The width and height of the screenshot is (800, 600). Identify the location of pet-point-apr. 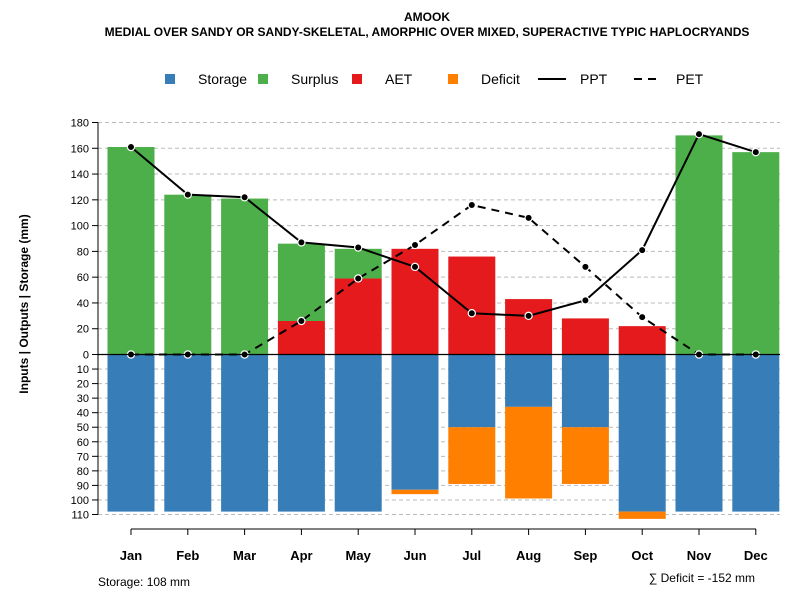
(301, 321).